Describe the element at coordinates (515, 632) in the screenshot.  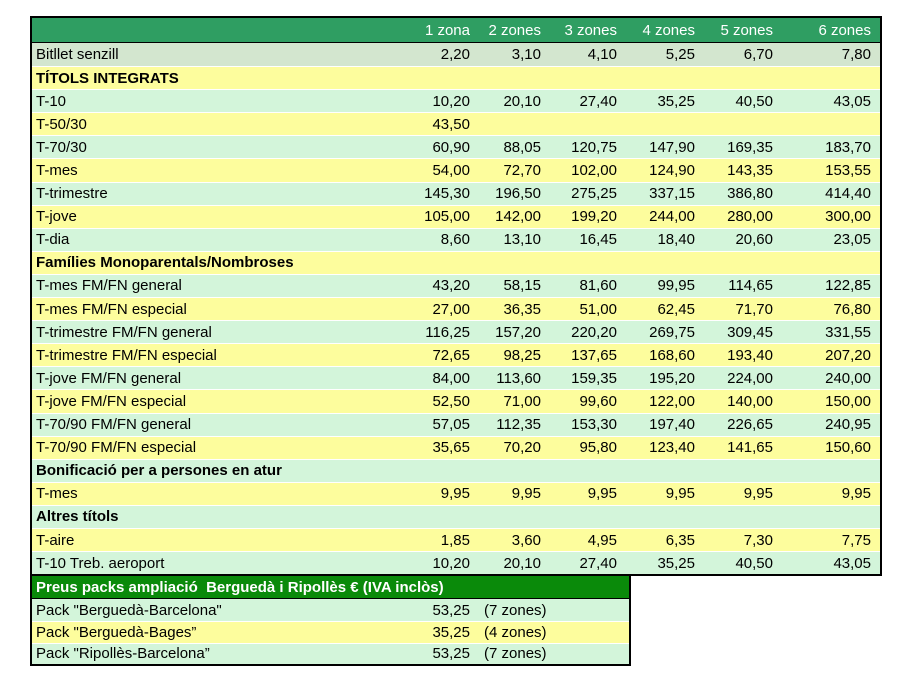
I see `pack-zones-count: (4 zones)` at that location.